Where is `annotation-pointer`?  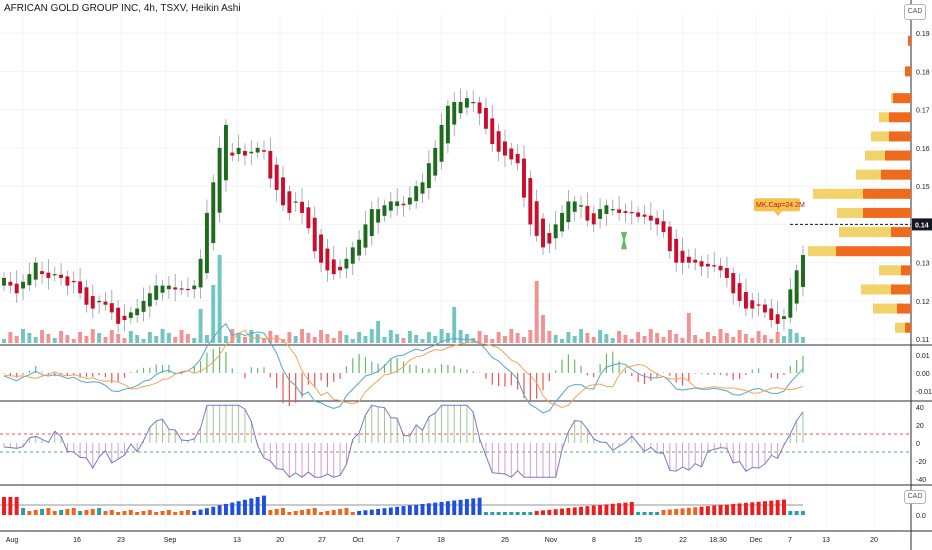 annotation-pointer is located at coordinates (778, 214).